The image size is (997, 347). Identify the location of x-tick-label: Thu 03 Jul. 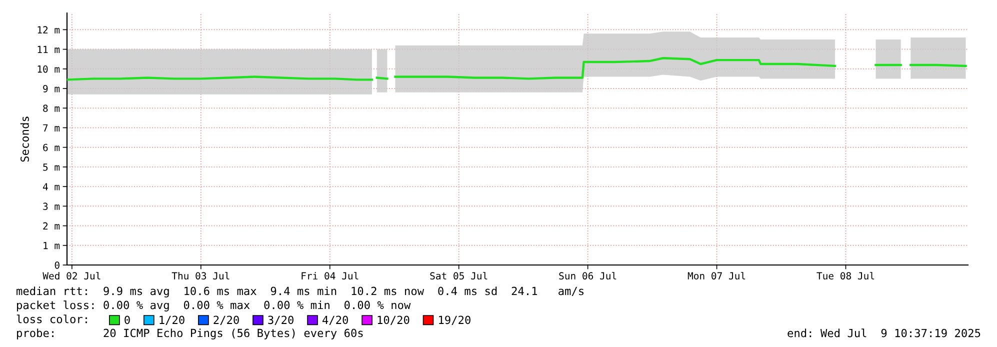
(201, 276).